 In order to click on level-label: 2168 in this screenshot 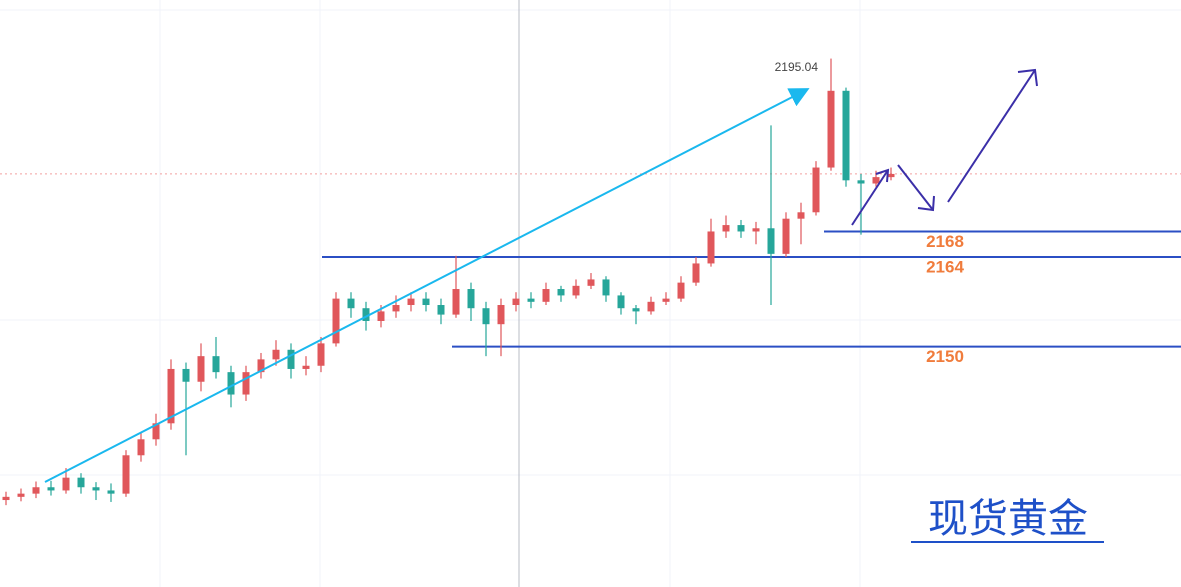, I will do `click(945, 241)`.